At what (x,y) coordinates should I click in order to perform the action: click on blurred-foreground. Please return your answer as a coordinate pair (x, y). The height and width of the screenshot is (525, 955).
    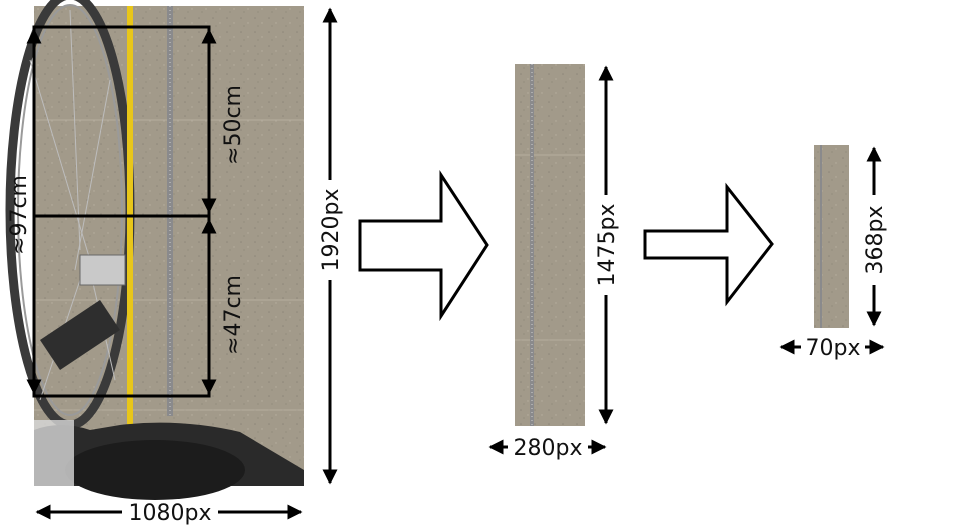
    Looking at the image, I should click on (169, 460).